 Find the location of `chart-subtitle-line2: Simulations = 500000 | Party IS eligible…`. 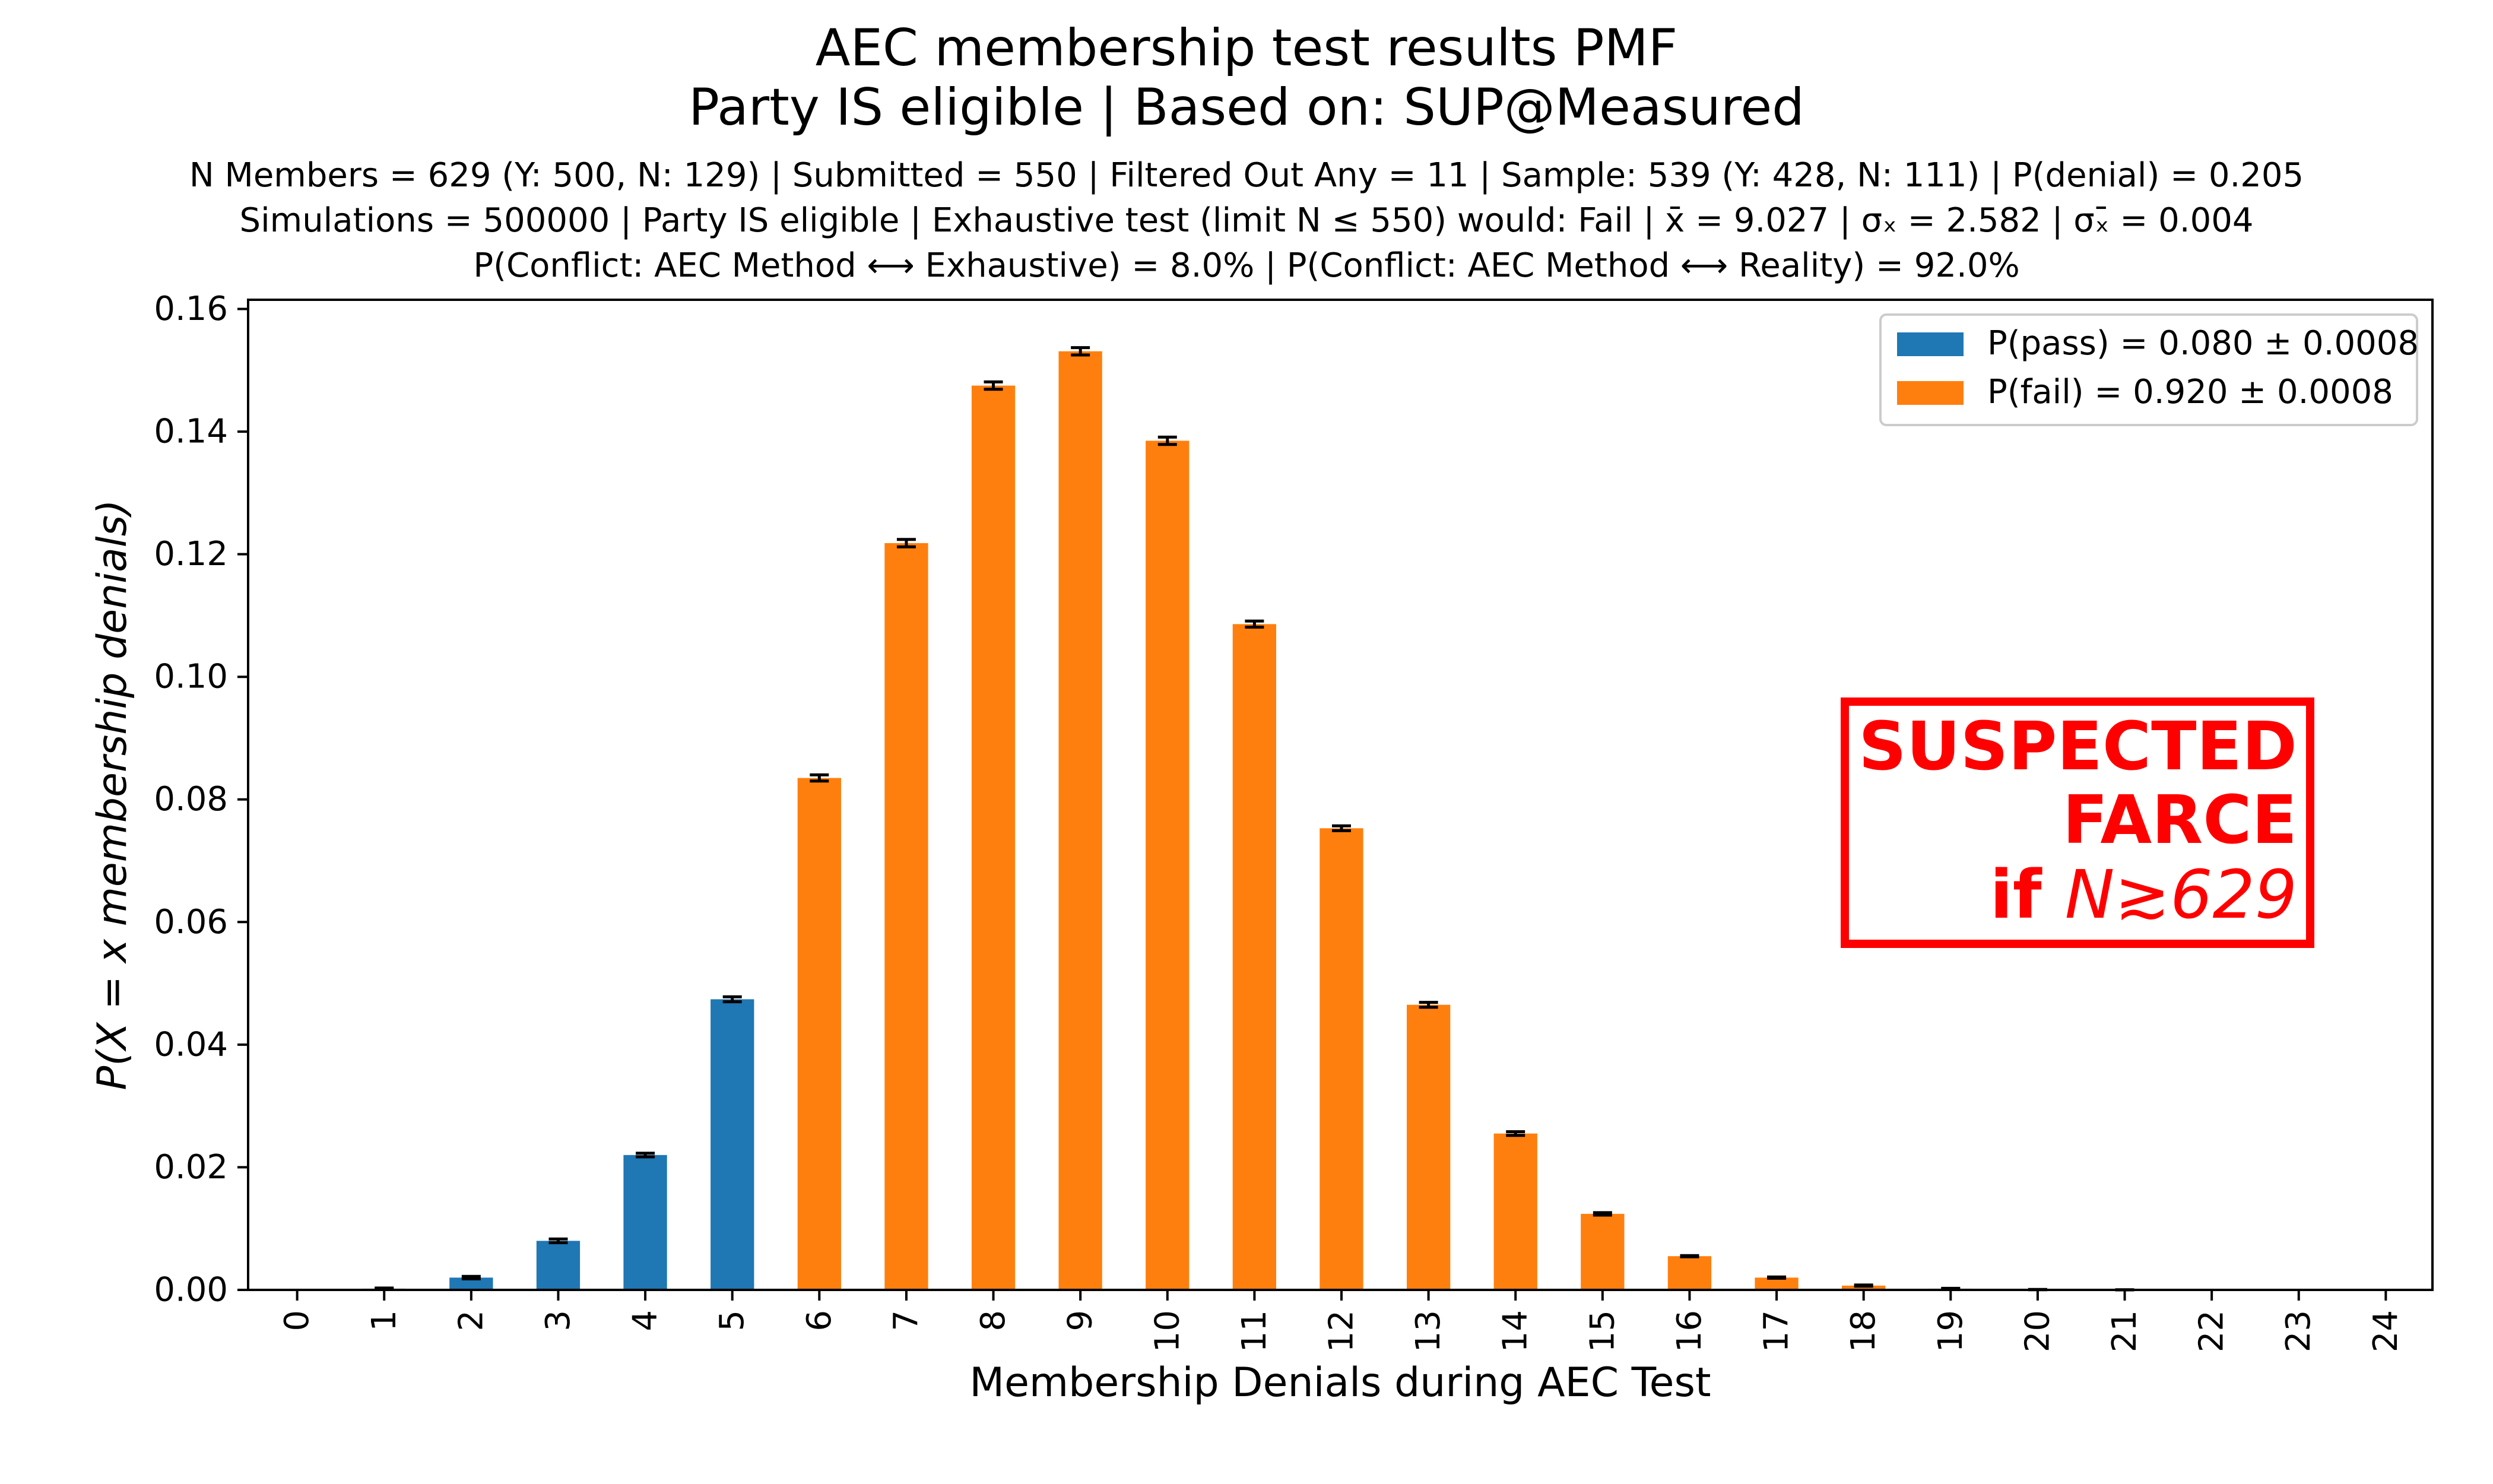

chart-subtitle-line2: Simulations = 500000 | Party IS eligible… is located at coordinates (1246, 220).